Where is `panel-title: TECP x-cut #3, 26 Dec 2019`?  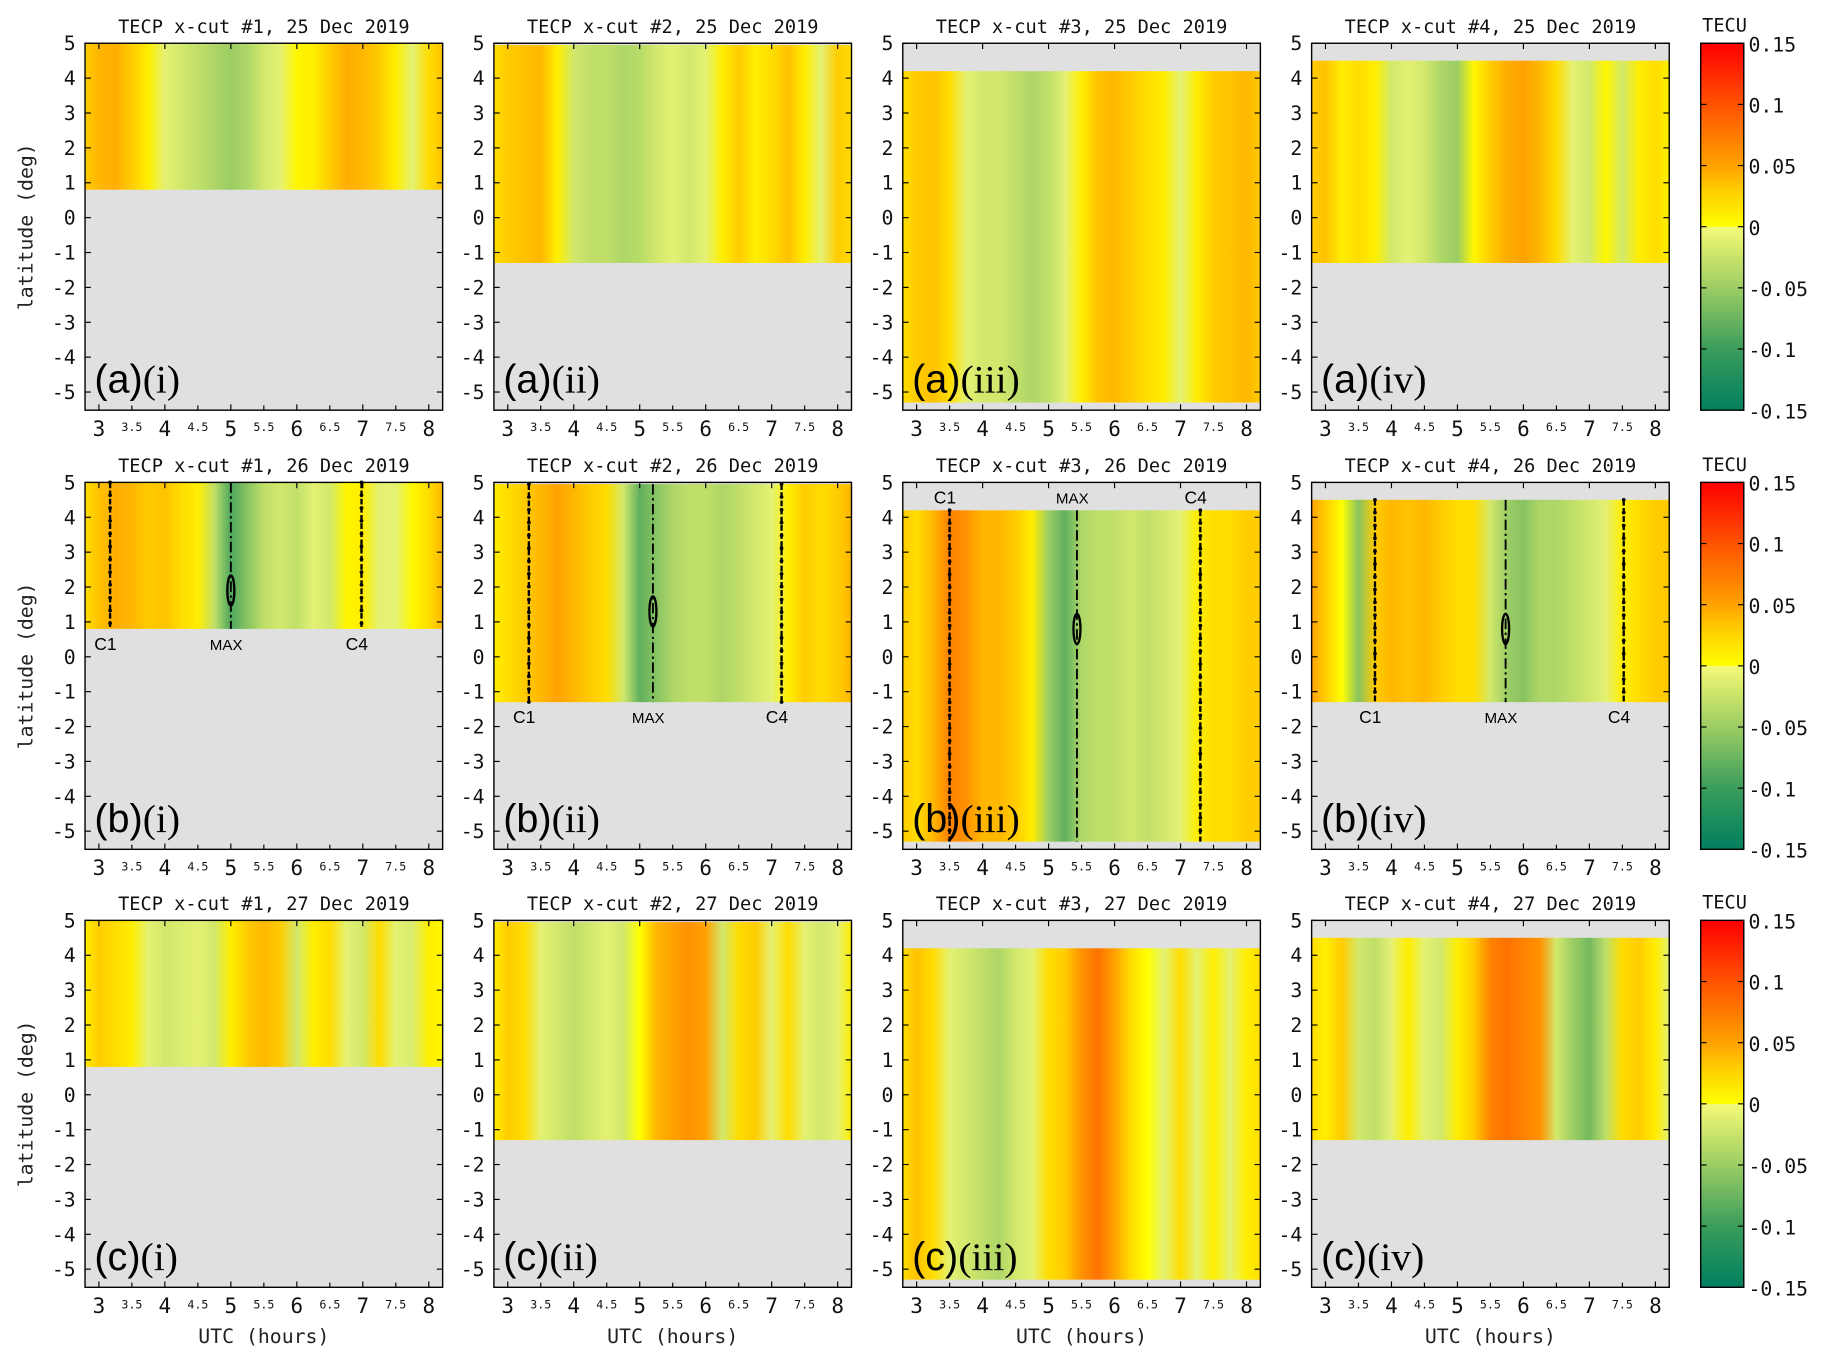
panel-title: TECP x-cut #3, 26 Dec 2019 is located at coordinates (1082, 466).